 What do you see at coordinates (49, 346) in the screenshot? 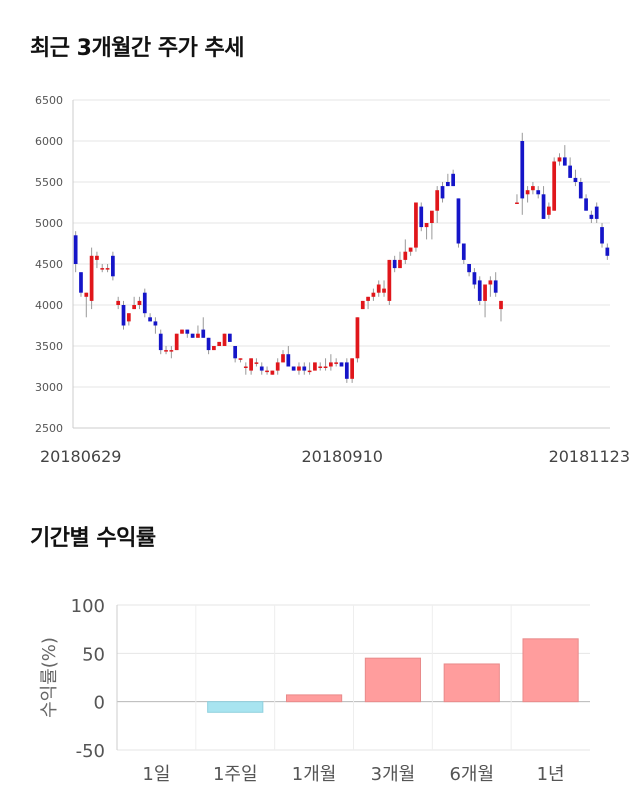
I see `y-tick-label: 3500` at bounding box center [49, 346].